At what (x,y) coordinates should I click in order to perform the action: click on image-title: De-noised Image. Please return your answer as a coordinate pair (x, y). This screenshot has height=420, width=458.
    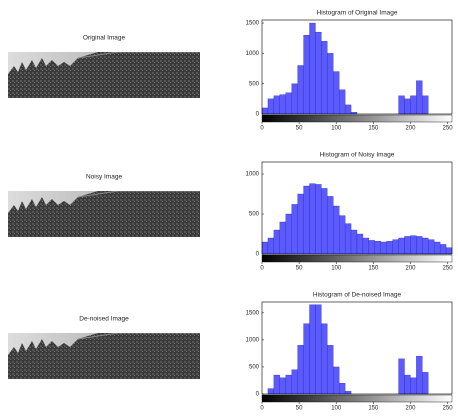
    Looking at the image, I should click on (104, 319).